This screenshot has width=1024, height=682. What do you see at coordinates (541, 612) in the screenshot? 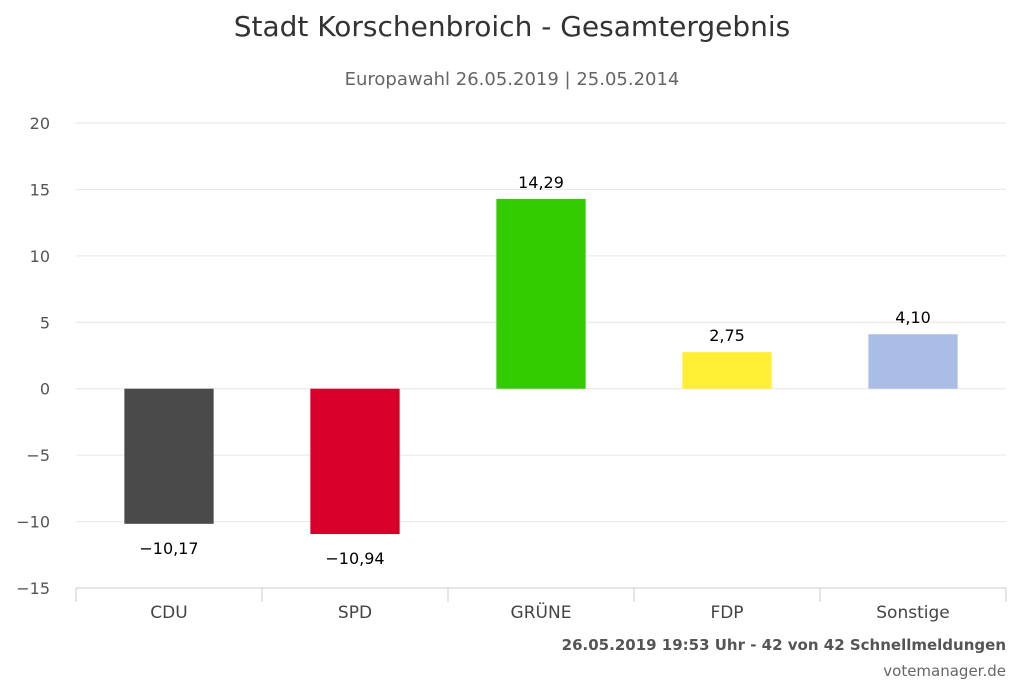
I see `x-category-label: GRÜNE` at bounding box center [541, 612].